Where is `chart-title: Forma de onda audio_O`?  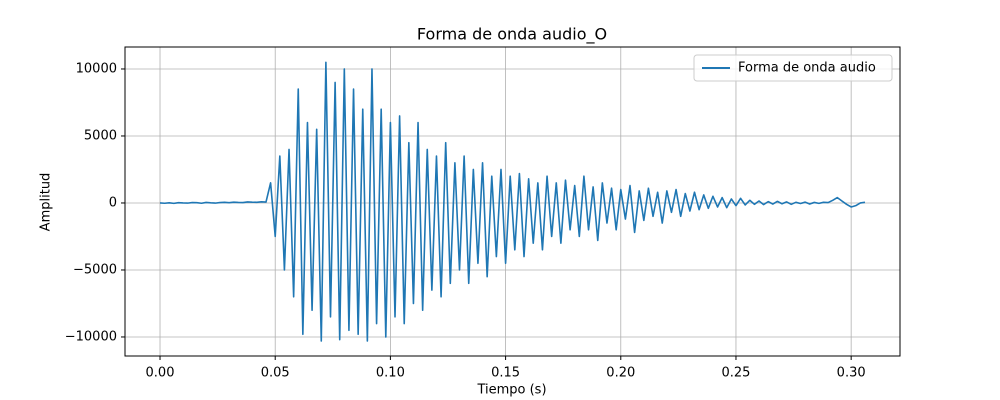
chart-title: Forma de onda audio_O is located at coordinates (512, 35).